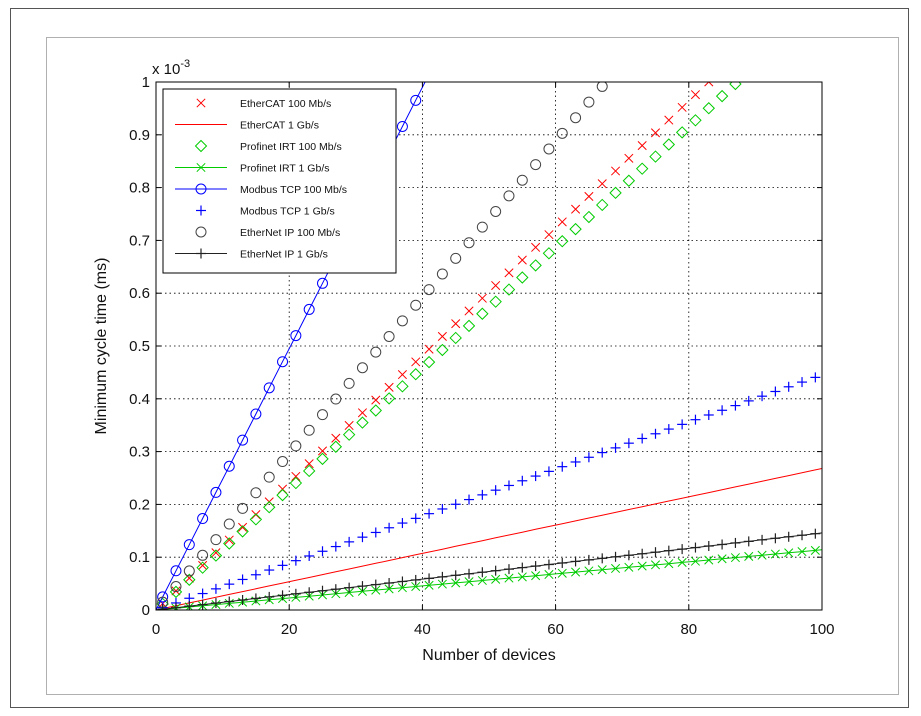 The height and width of the screenshot is (716, 921). I want to click on y-tick-label: 0.2, so click(139, 504).